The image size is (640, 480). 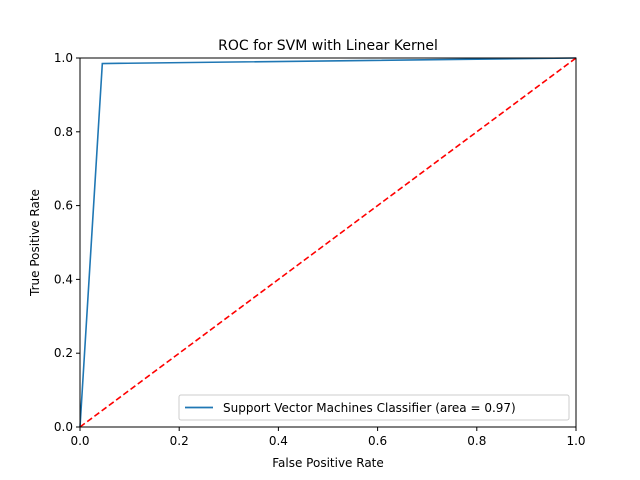 I want to click on x-axis: 0.0 0.2 0.4 0.6 0.8 1.0, so click(x=328, y=437).